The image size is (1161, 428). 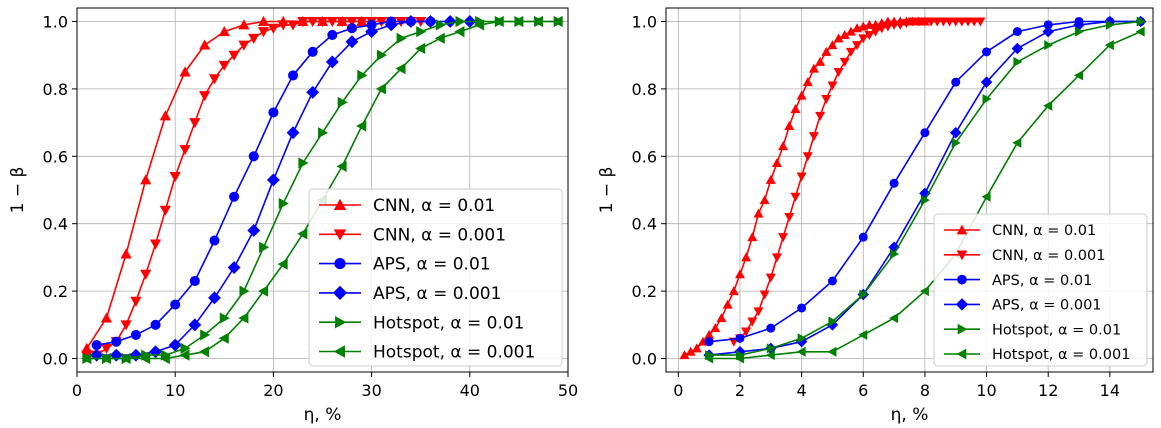 What do you see at coordinates (802, 390) in the screenshot?
I see `x-tick-label: 4` at bounding box center [802, 390].